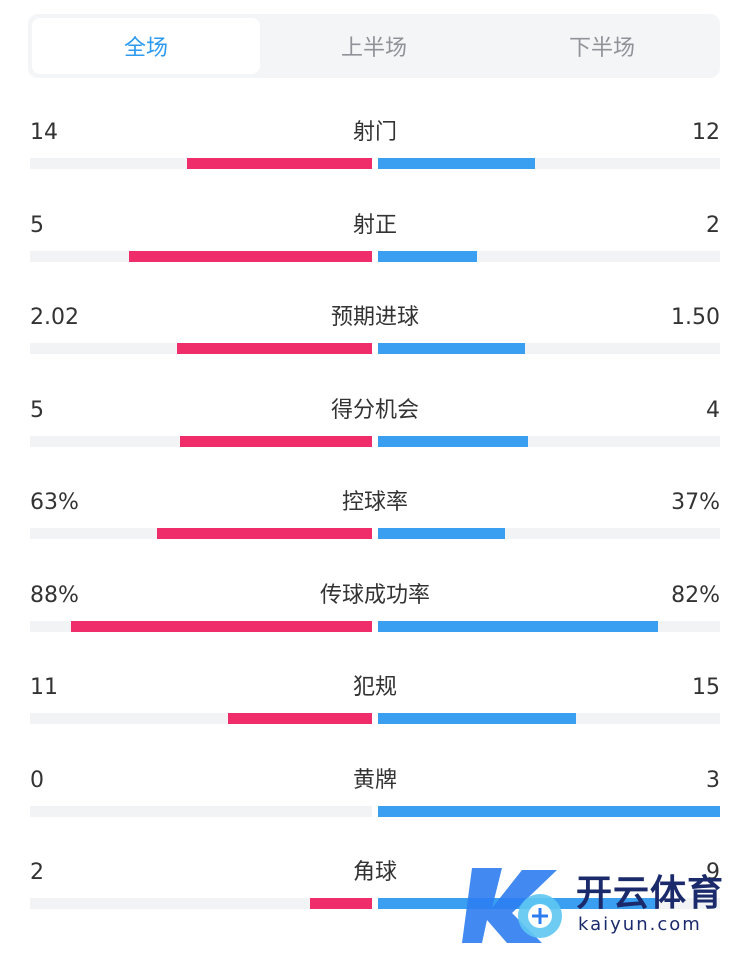 Image resolution: width=750 pixels, height=962 pixels. What do you see at coordinates (374, 317) in the screenshot?
I see `stat-label: 预期进球` at bounding box center [374, 317].